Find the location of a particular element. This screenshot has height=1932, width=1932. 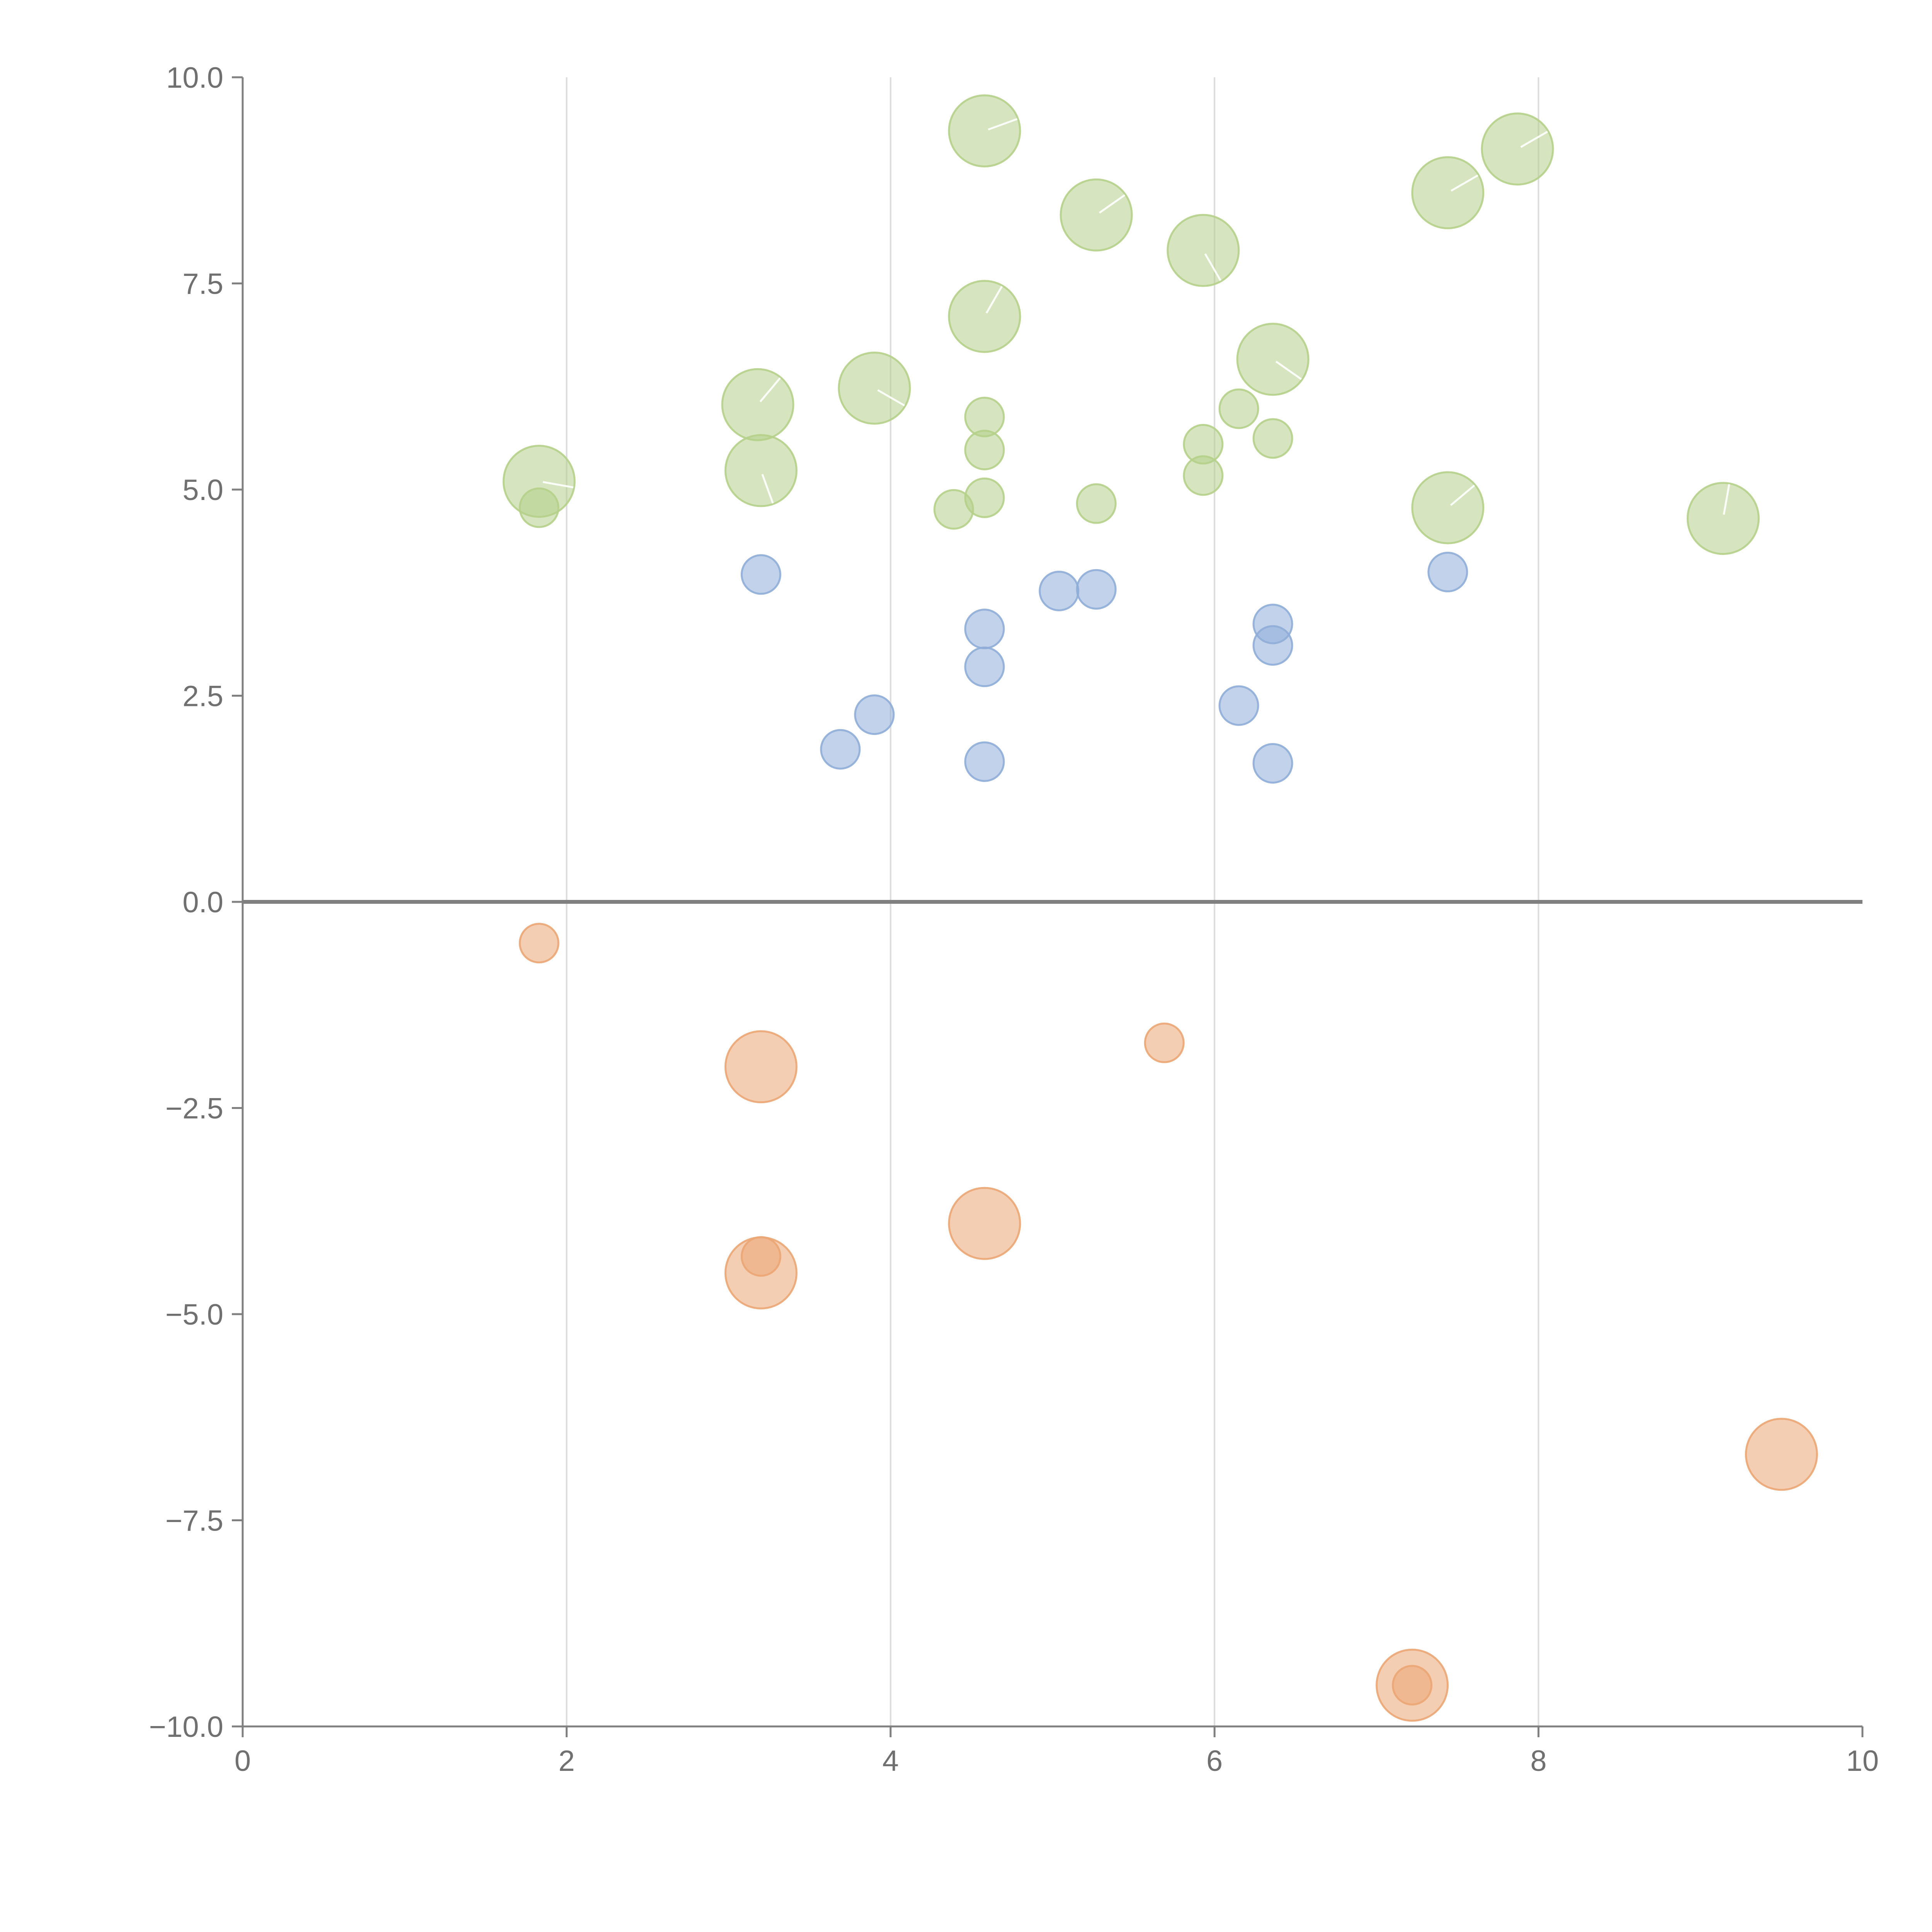

x-tick-label: 2 is located at coordinates (567, 1761).